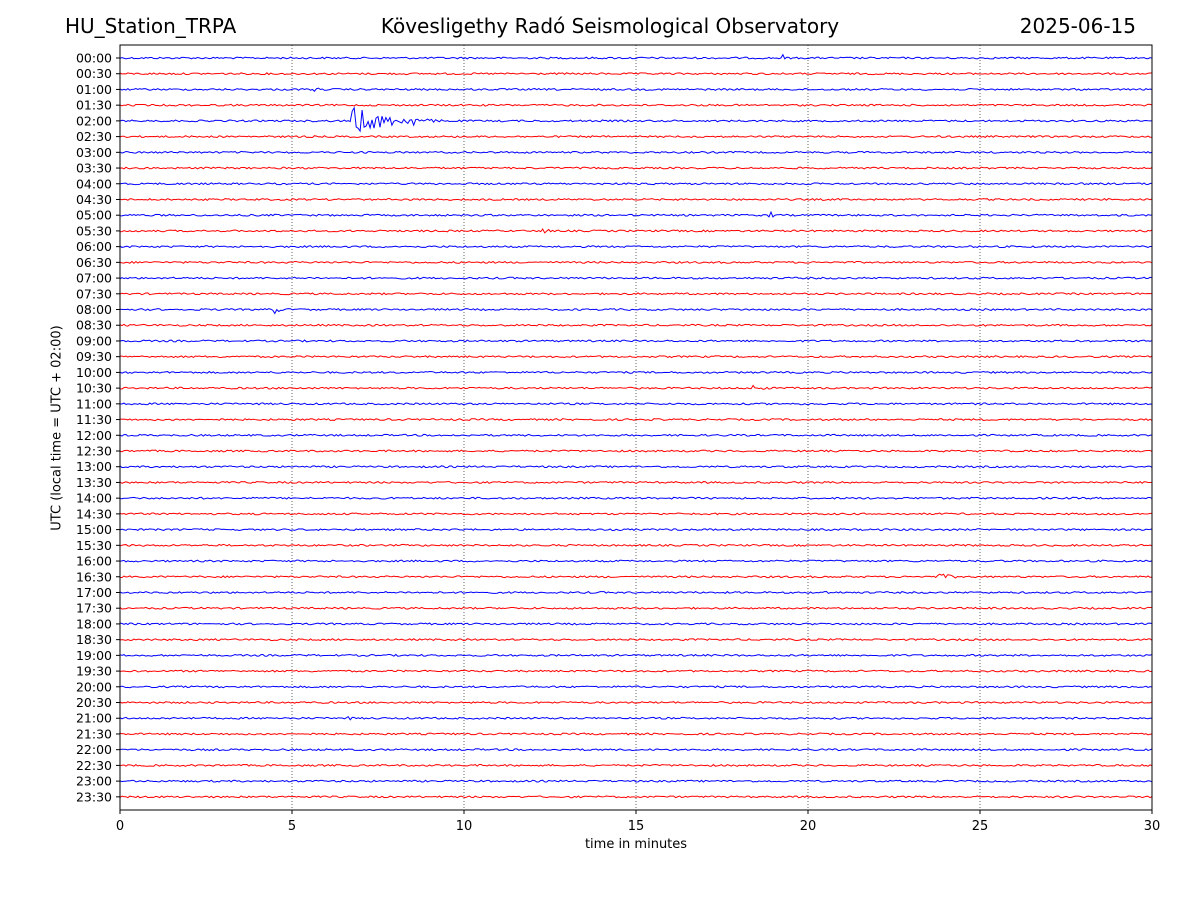 This screenshot has width=1200, height=900. What do you see at coordinates (94, 105) in the screenshot?
I see `row-time-label: 01:30` at bounding box center [94, 105].